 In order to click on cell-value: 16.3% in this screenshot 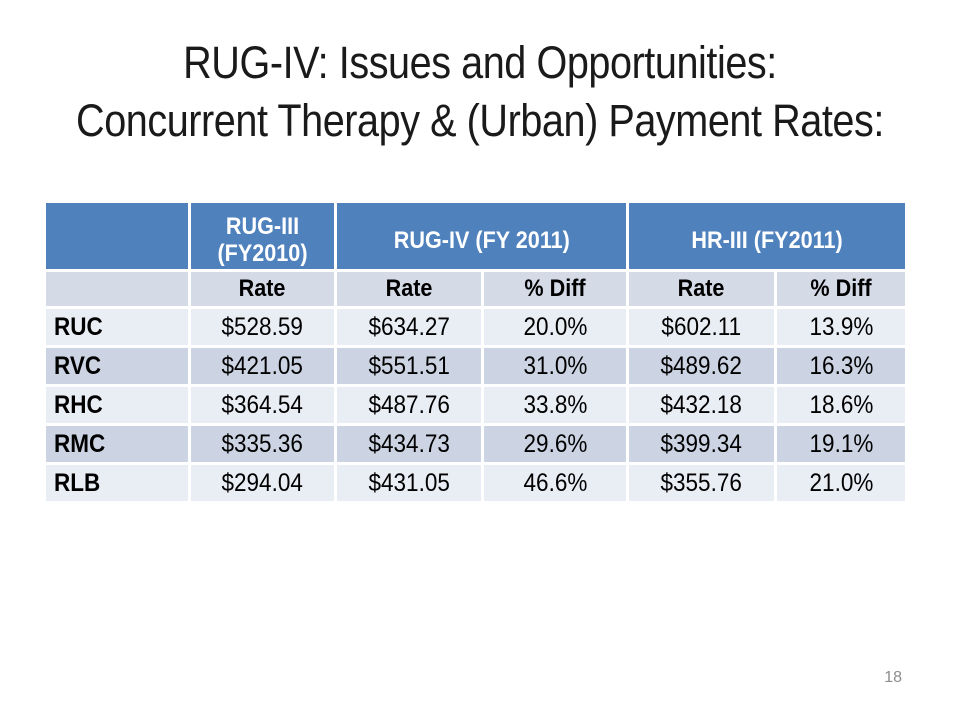, I will do `click(841, 366)`.